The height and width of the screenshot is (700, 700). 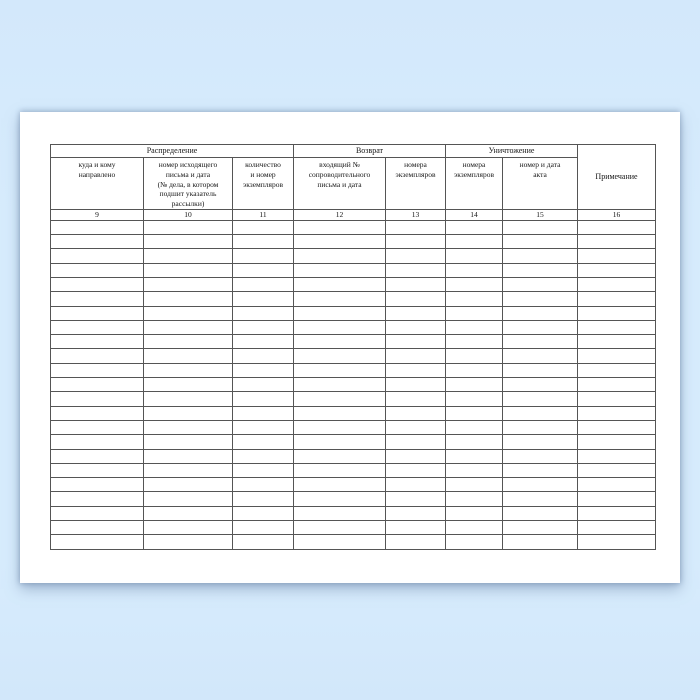 What do you see at coordinates (540, 214) in the screenshot?
I see `column-number-15: 15` at bounding box center [540, 214].